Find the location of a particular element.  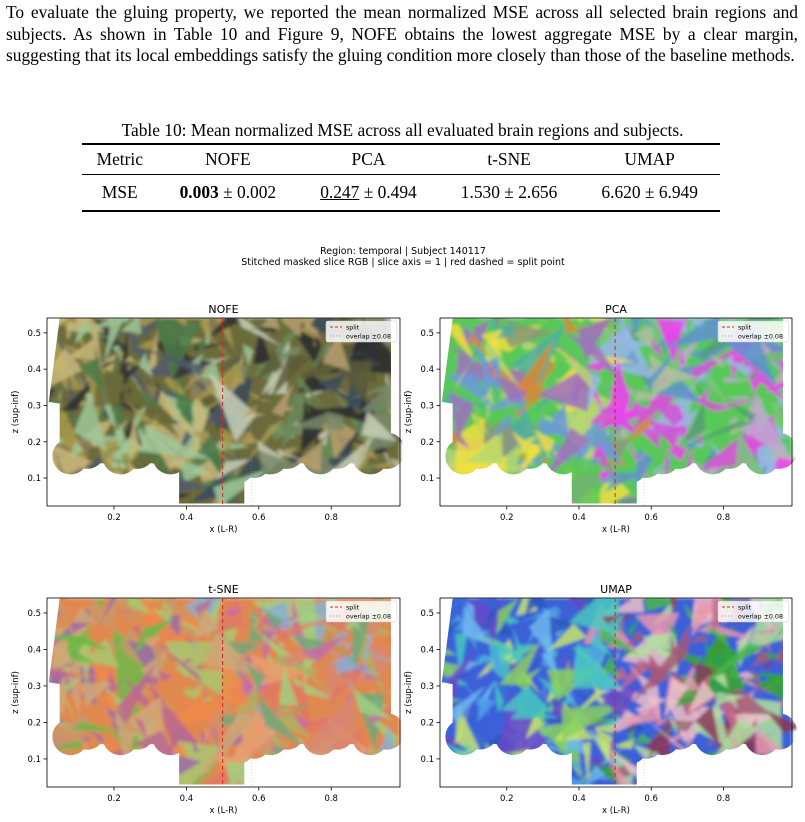

mean: 6.620 is located at coordinates (621, 192).